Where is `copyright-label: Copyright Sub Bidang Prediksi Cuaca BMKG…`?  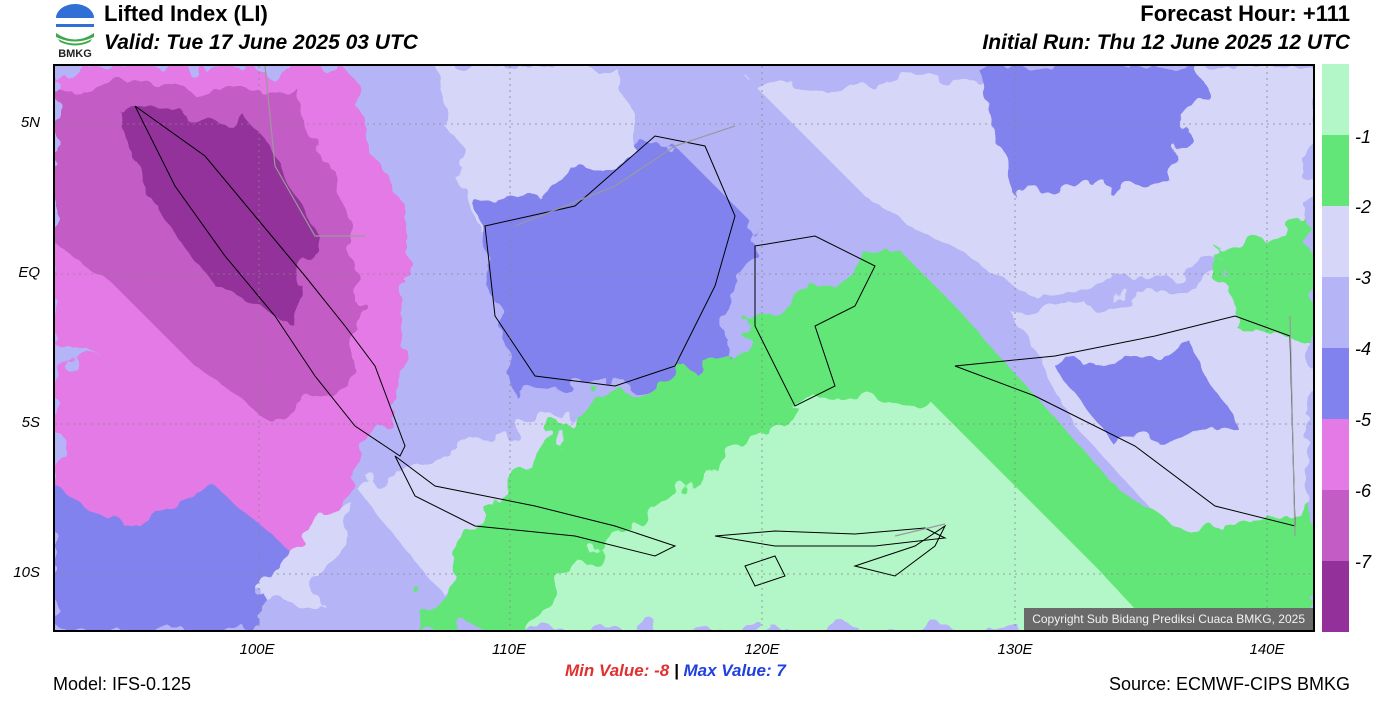 copyright-label: Copyright Sub Bidang Prediksi Cuaca BMKG… is located at coordinates (1168, 619).